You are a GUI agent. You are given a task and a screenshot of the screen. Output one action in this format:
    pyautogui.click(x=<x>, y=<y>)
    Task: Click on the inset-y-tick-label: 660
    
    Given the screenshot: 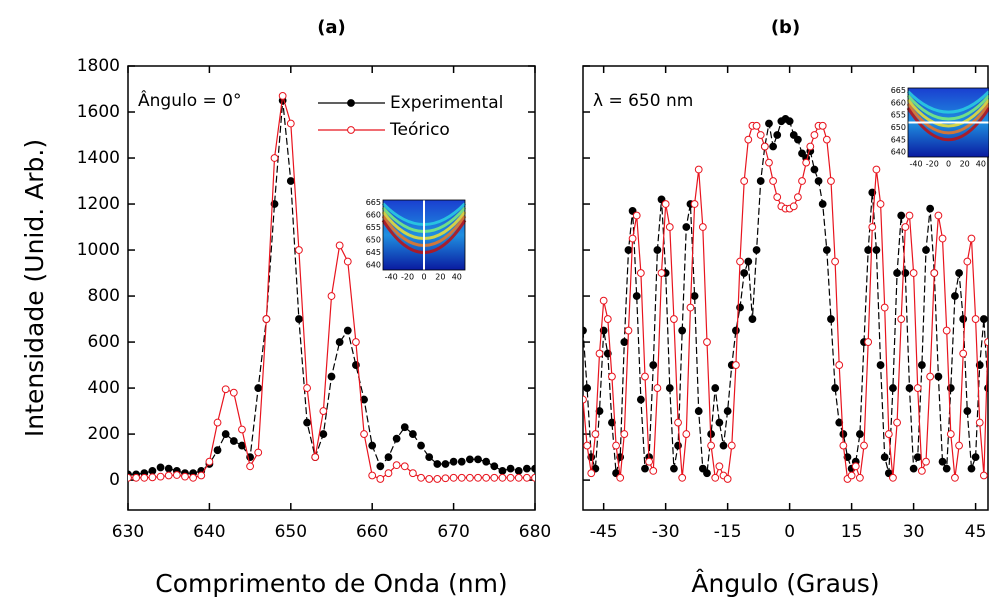 What is the action you would take?
    pyautogui.click(x=898, y=102)
    